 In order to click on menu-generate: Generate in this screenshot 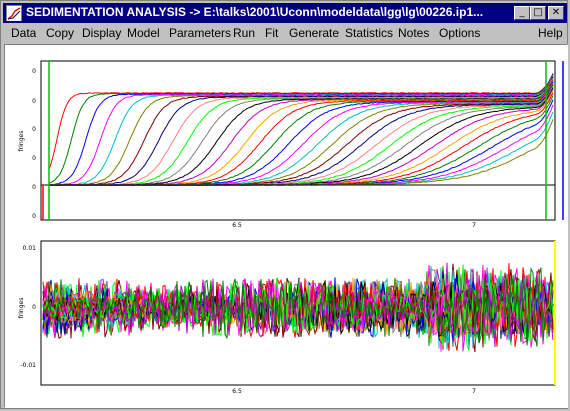, I will do `click(314, 33)`.